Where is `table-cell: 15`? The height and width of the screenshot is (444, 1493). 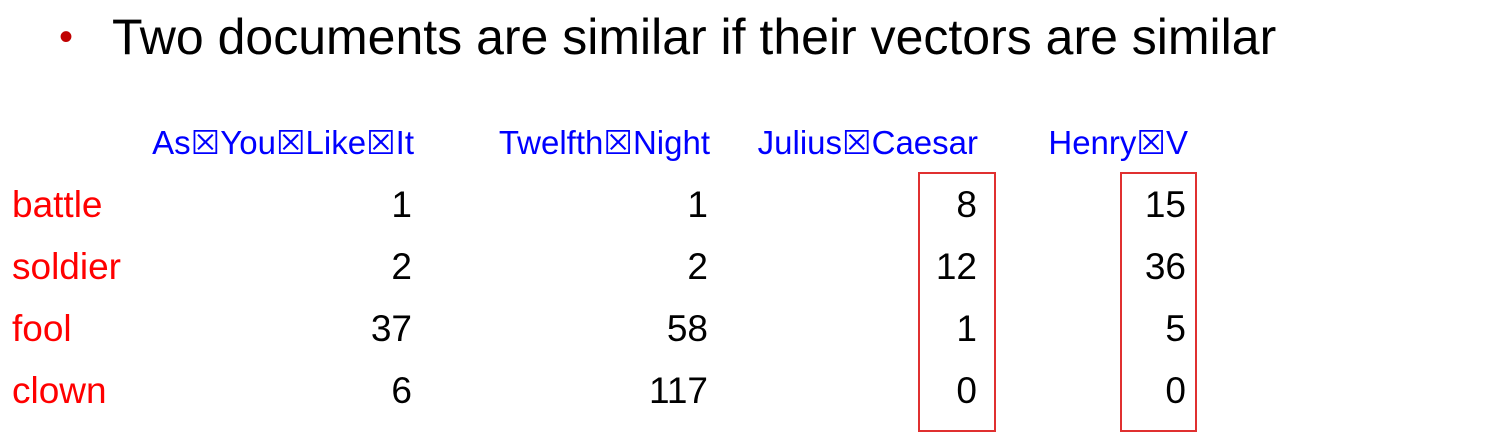
table-cell: 15 is located at coordinates (1165, 204).